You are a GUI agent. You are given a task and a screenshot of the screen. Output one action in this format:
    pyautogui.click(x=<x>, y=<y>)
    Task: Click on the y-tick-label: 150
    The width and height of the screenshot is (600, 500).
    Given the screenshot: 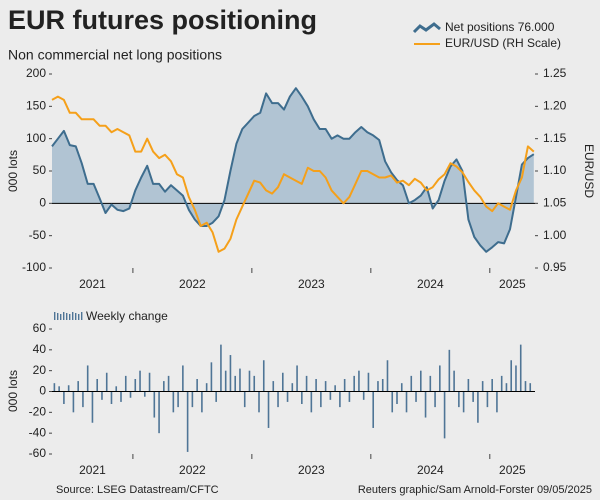 What is the action you would take?
    pyautogui.click(x=36, y=106)
    